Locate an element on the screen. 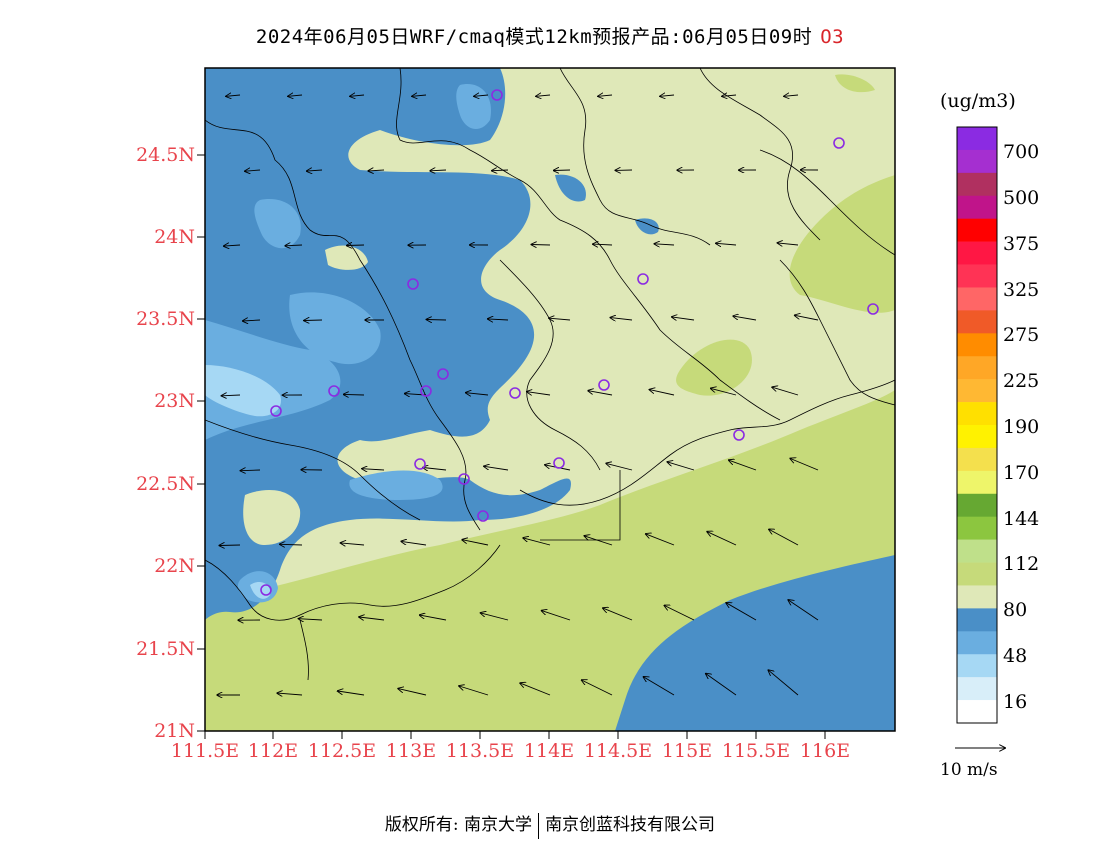 Image resolution: width=1100 pixels, height=850 pixels. lat-label-24-5: 24.5N is located at coordinates (165, 155).